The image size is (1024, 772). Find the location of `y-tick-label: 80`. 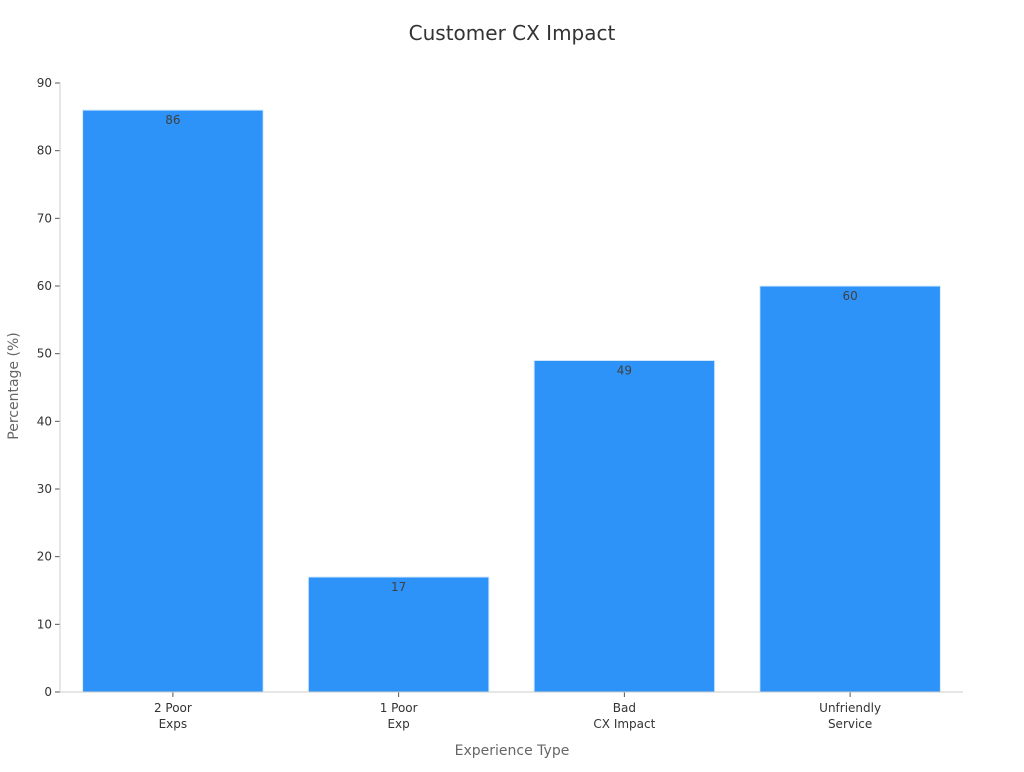

y-tick-label: 80 is located at coordinates (44, 151).